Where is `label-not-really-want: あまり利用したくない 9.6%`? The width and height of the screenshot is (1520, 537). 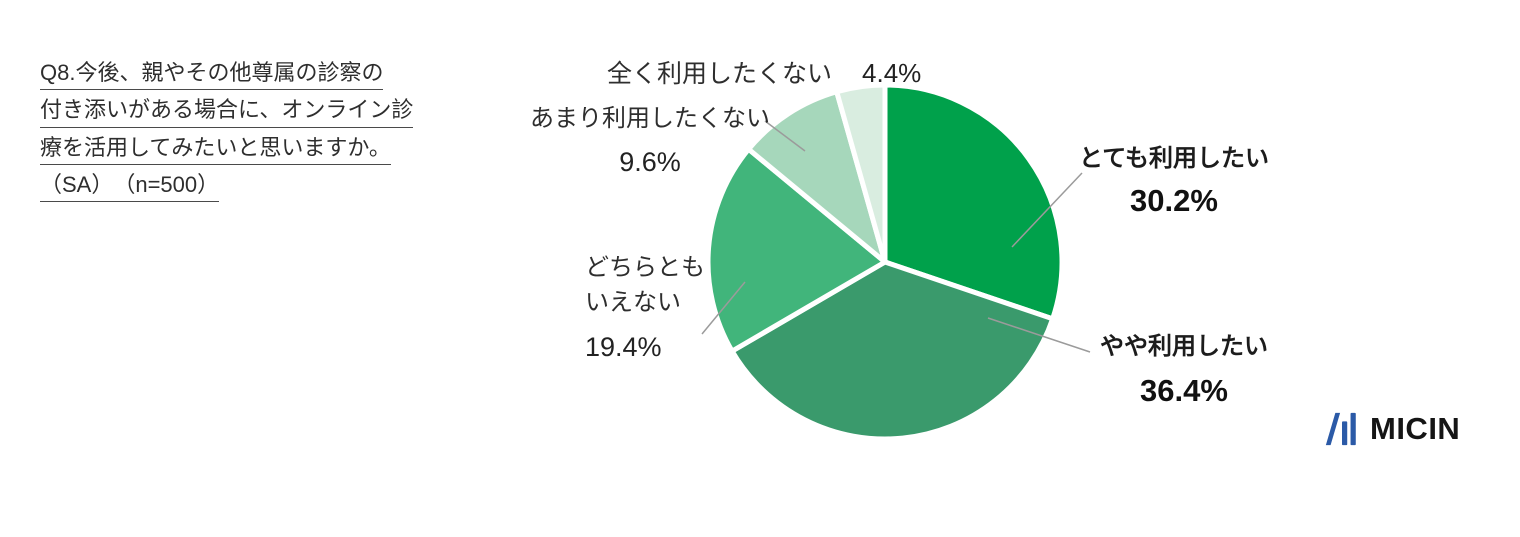
label-not-really-want: あまり利用したくない 9.6% is located at coordinates (650, 138).